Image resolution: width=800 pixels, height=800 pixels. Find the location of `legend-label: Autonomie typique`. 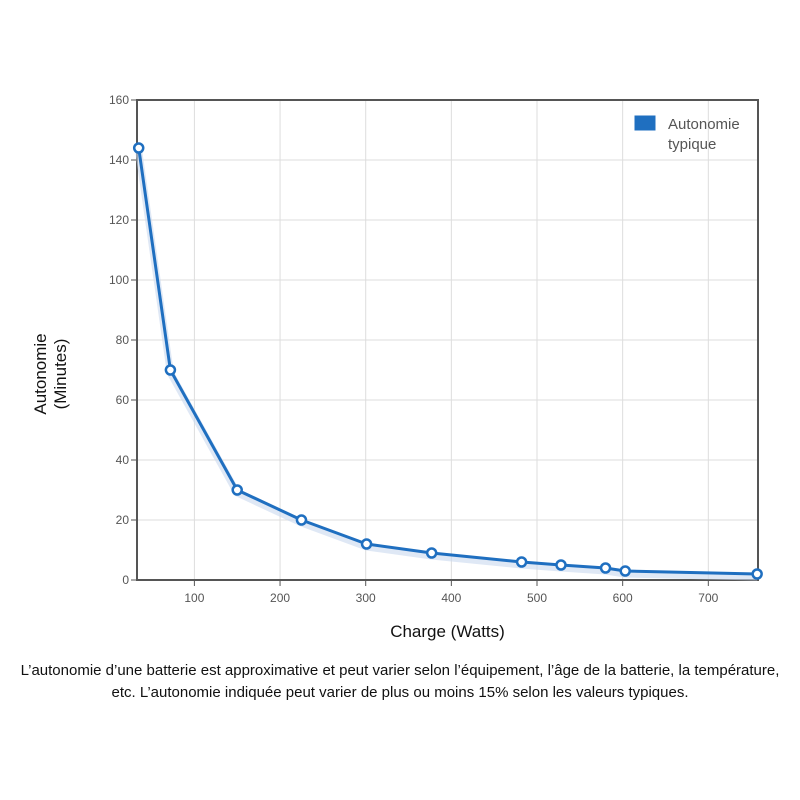

legend-label: Autonomie typique is located at coordinates (704, 134).